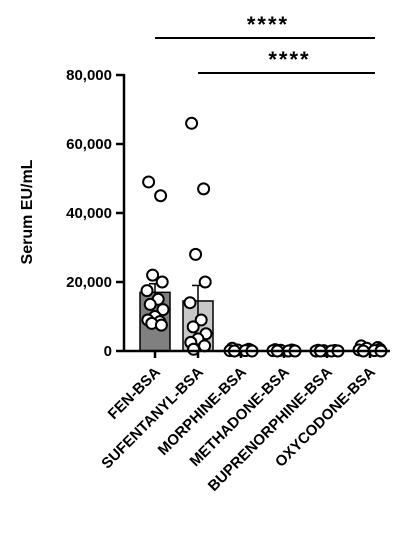  What do you see at coordinates (89, 144) in the screenshot?
I see `y-tick-label: 60,000` at bounding box center [89, 144].